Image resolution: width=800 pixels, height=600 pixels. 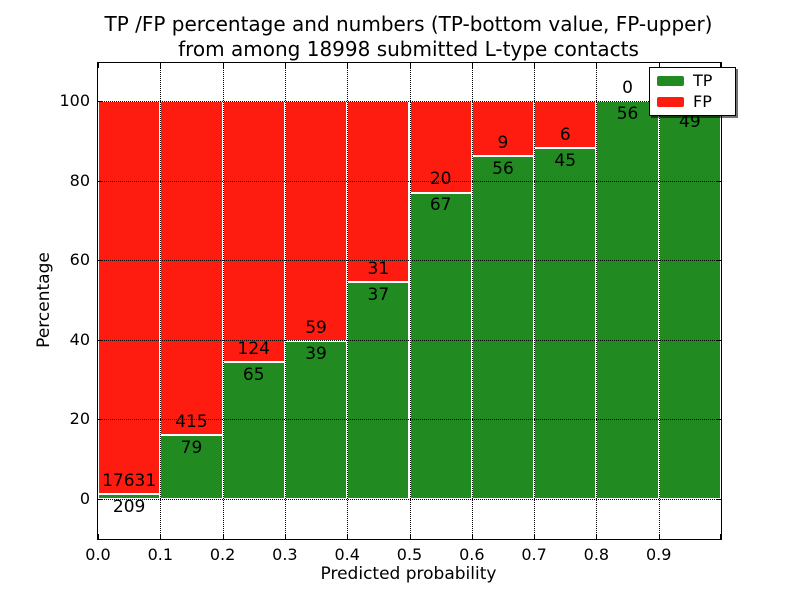 What do you see at coordinates (703, 80) in the screenshot?
I see `legend-label-tp: TP` at bounding box center [703, 80].